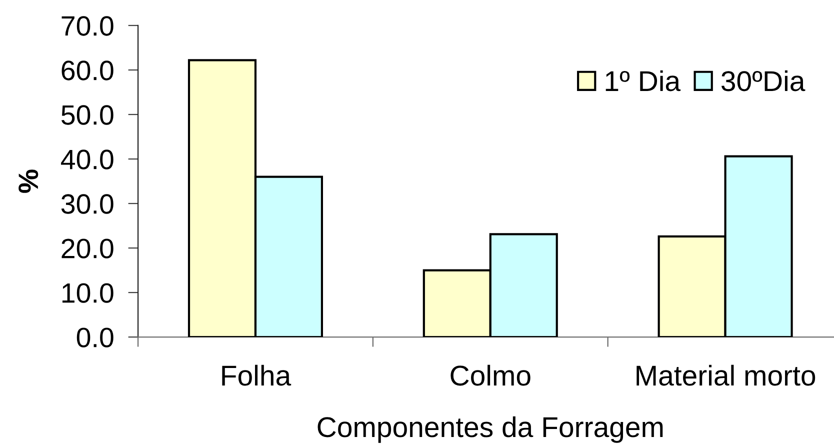  I want to click on x-axis-title: Componentes da Forragem, so click(490, 429).